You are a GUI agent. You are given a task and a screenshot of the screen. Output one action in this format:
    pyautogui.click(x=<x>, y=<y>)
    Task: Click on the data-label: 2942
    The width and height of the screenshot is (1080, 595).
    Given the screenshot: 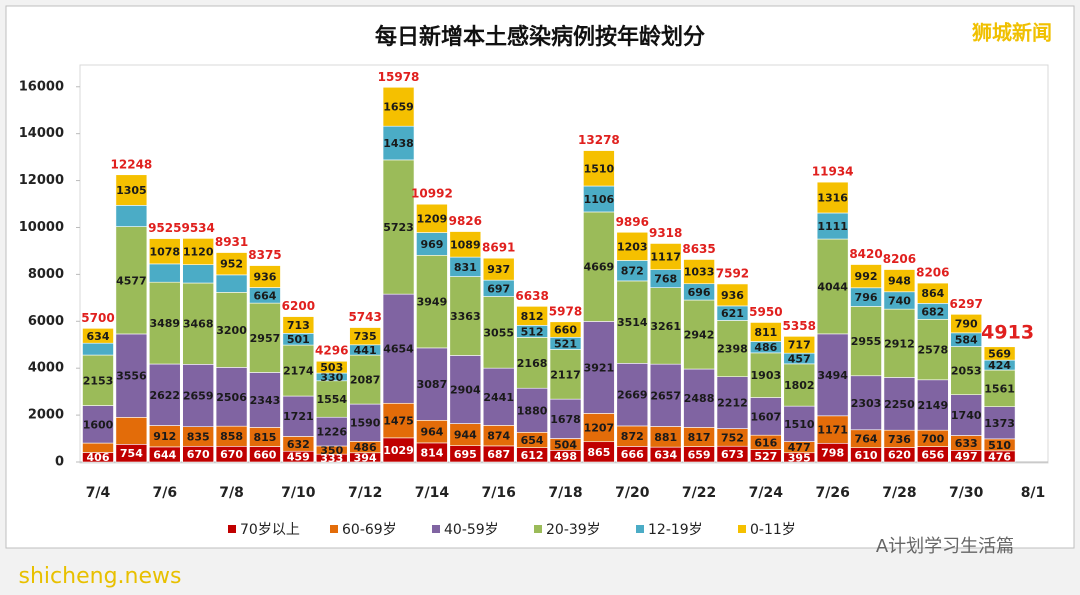 What is the action you would take?
    pyautogui.click(x=699, y=335)
    